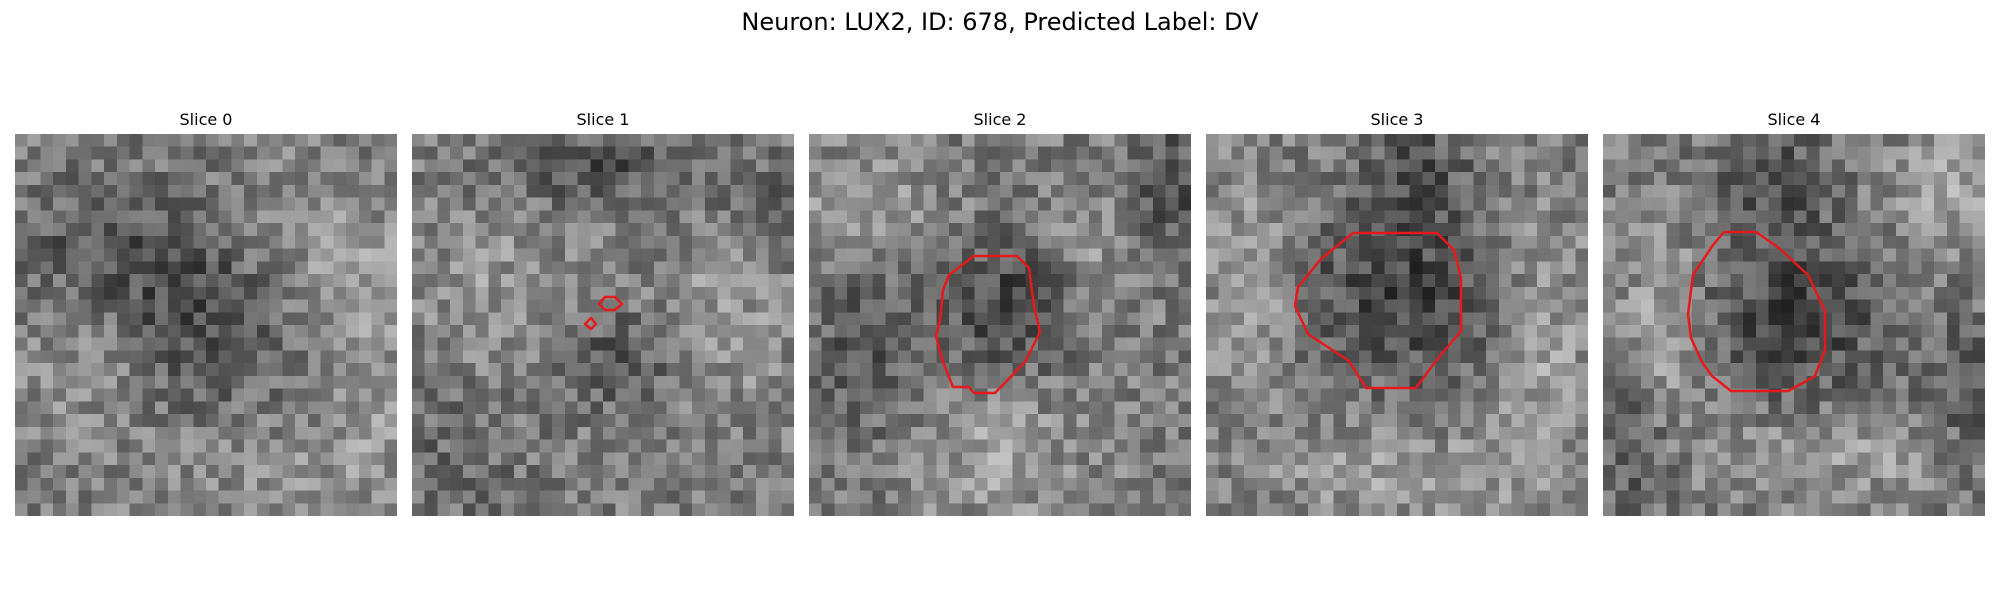 The height and width of the screenshot is (600, 2000). I want to click on slice-2-image, so click(1000, 325).